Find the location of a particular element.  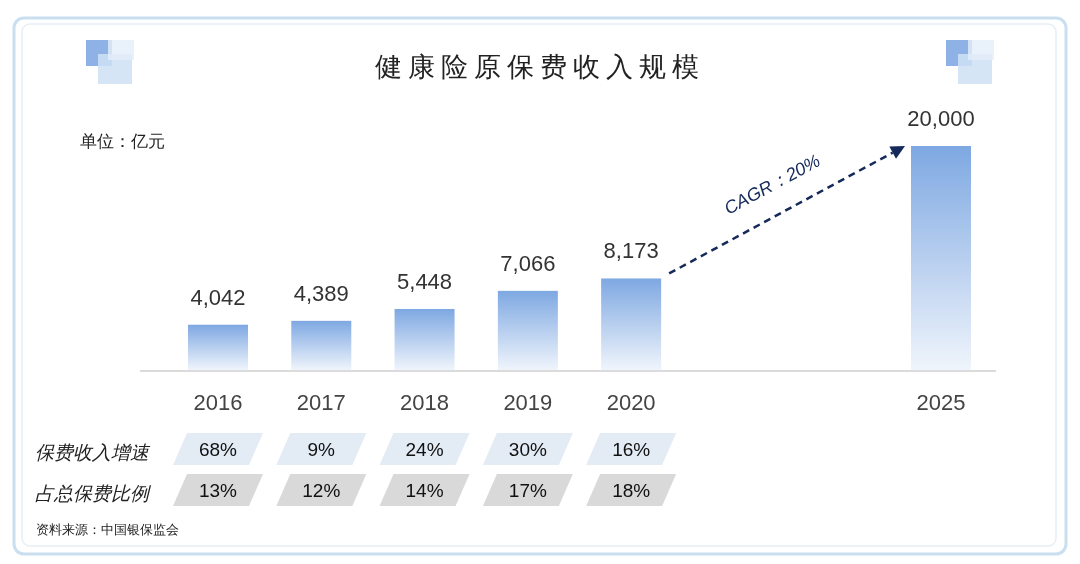

data-label: 14% is located at coordinates (424, 490).